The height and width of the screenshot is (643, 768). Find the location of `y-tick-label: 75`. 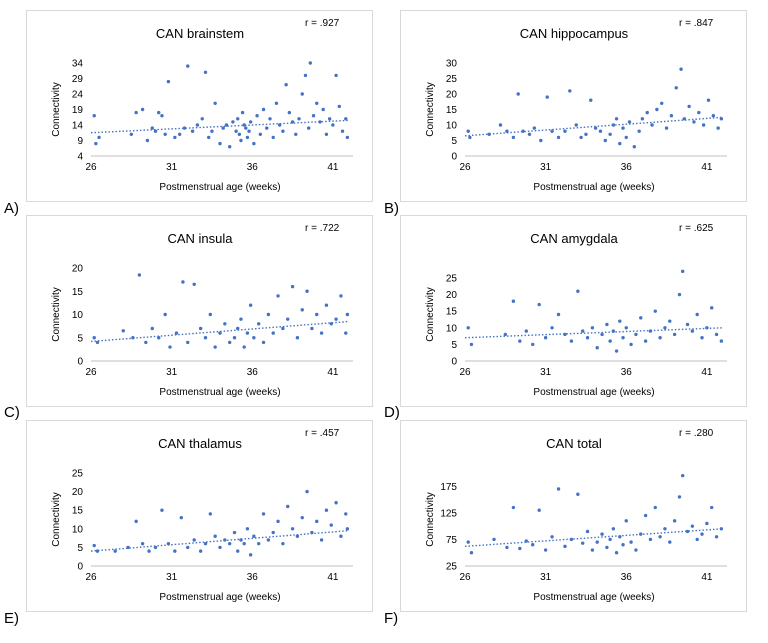

y-tick-label: 75 is located at coordinates (452, 540).